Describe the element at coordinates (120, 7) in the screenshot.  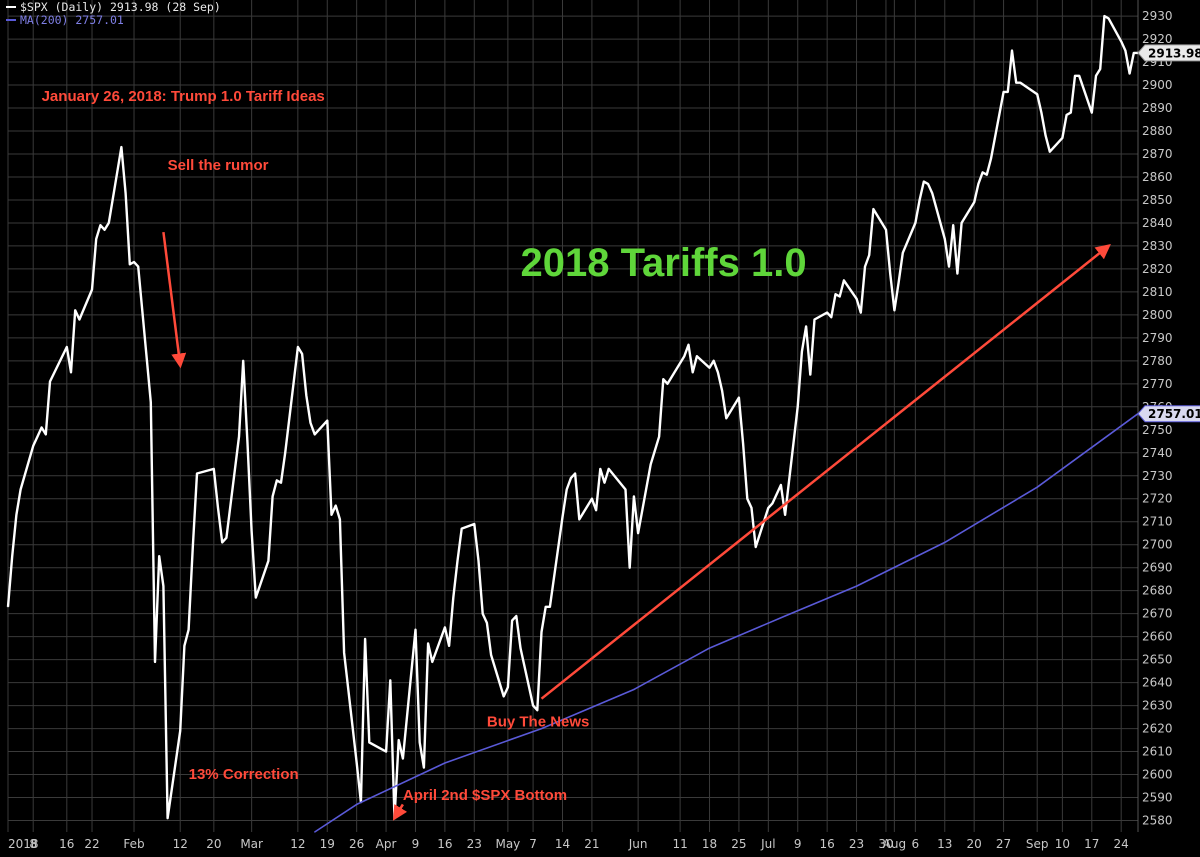
I see `legend-entry-spx: $SPX (Daily) 2913.98 (28 Sep)` at that location.